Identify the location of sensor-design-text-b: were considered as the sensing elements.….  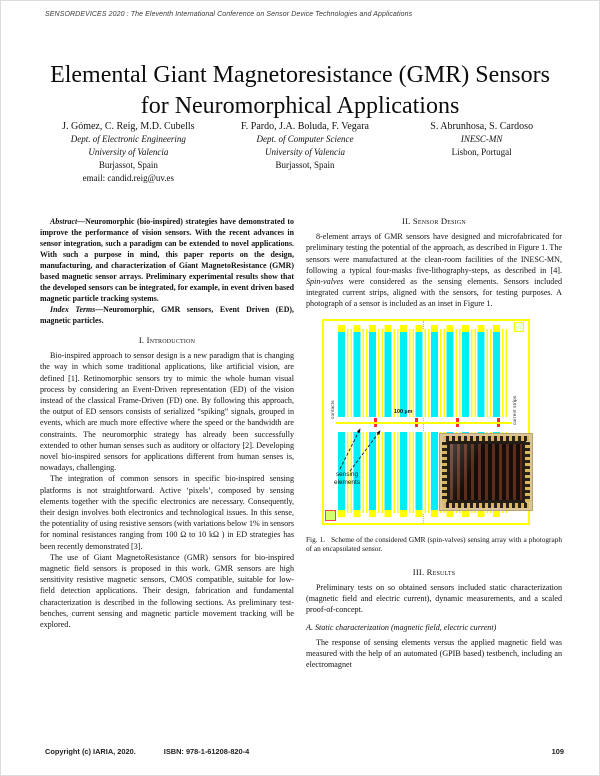
(434, 293).